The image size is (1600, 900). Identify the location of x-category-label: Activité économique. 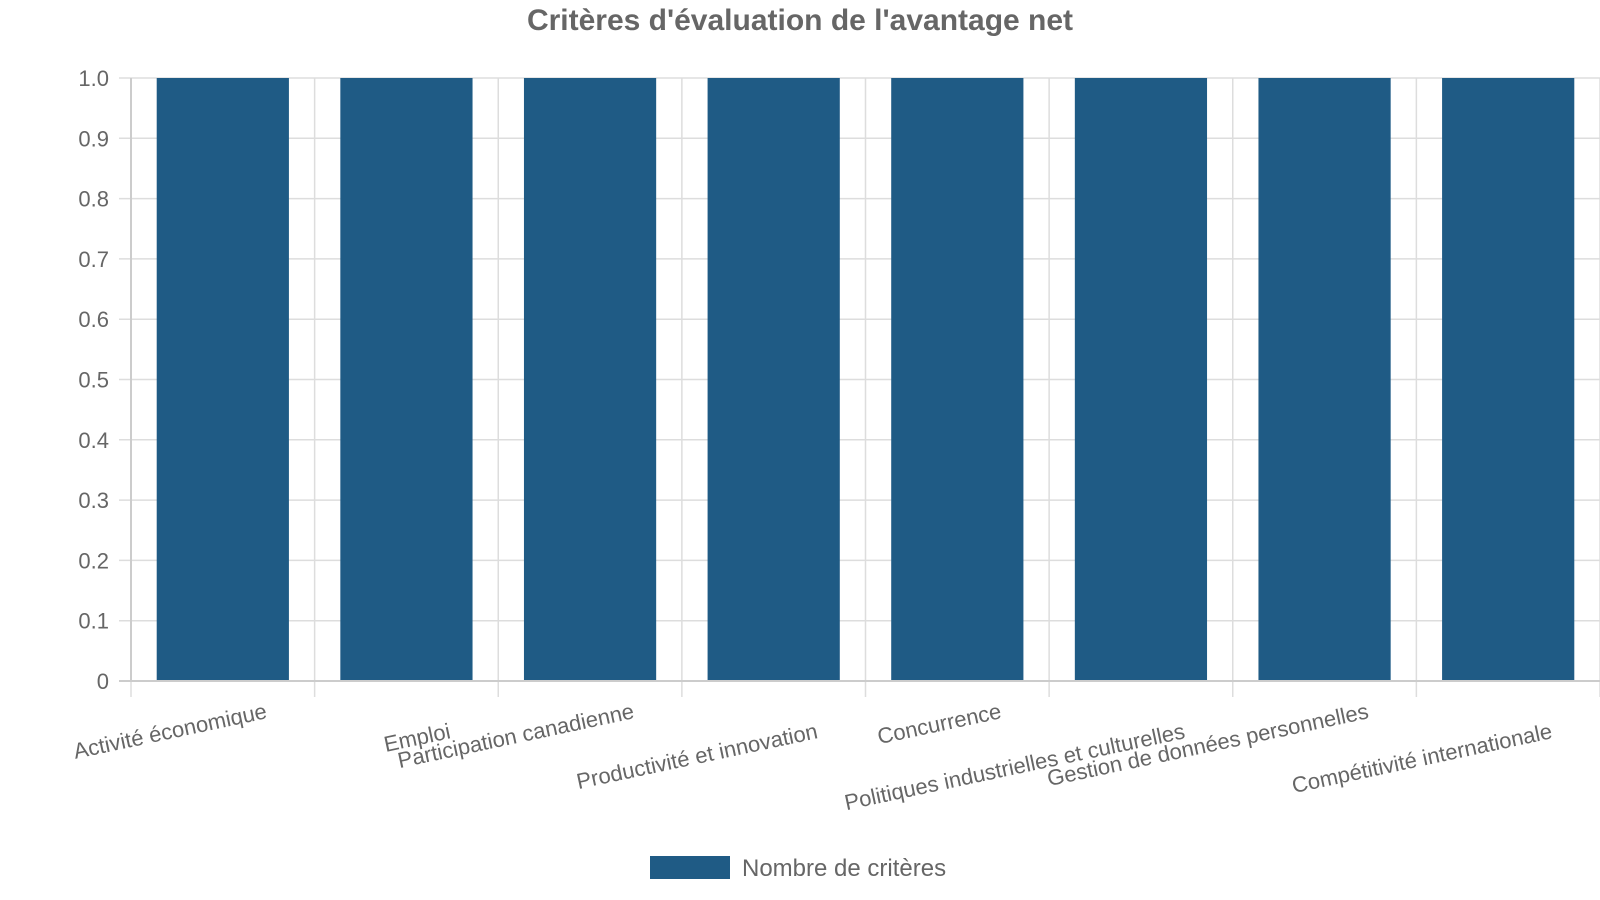
(170, 730).